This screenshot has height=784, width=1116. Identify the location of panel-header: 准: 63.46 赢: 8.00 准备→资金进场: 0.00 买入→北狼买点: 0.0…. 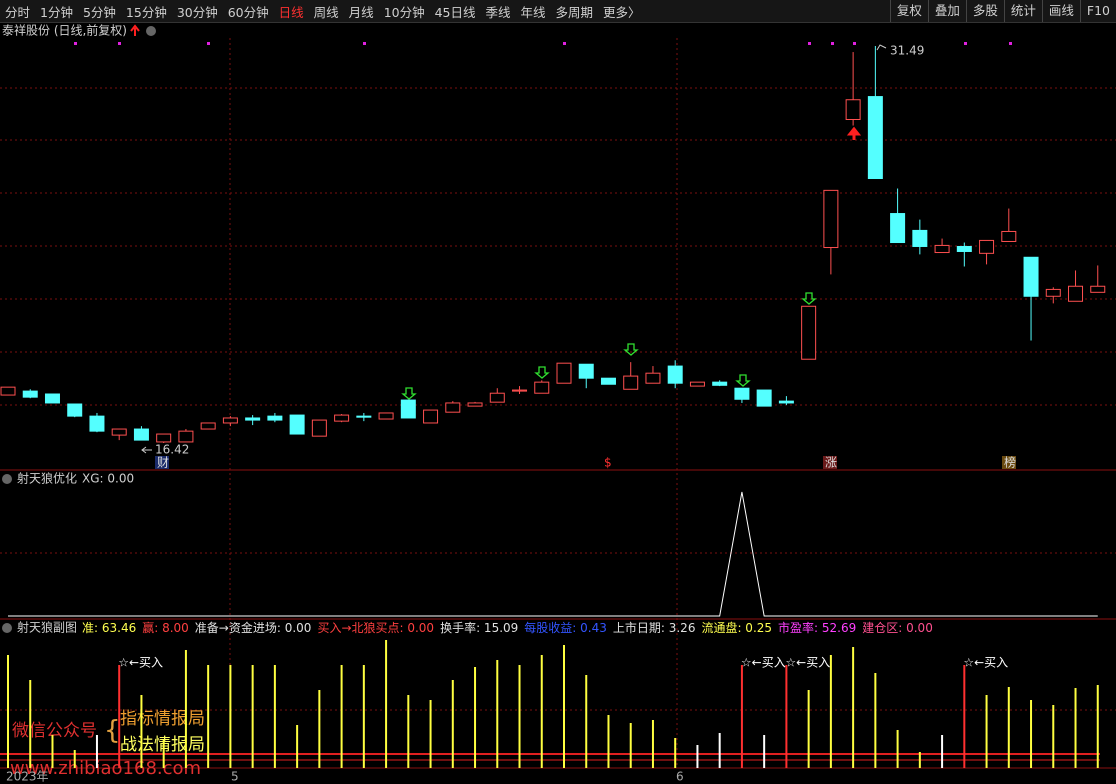
(507, 627).